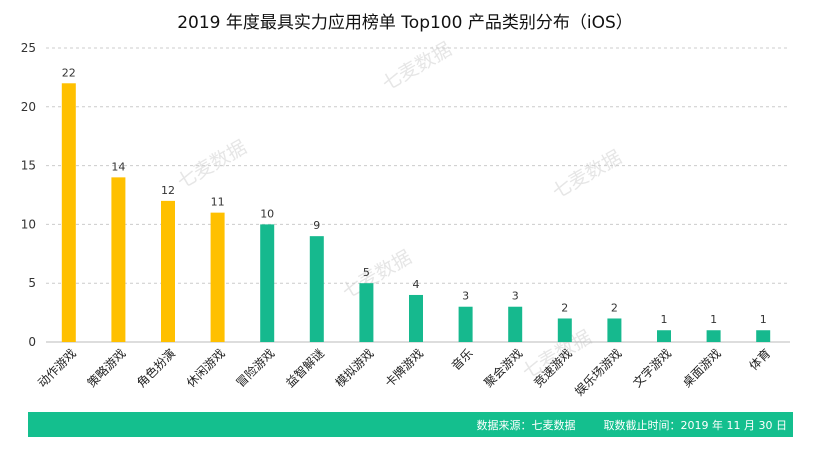  I want to click on y-tick-label: 5, so click(32, 283).